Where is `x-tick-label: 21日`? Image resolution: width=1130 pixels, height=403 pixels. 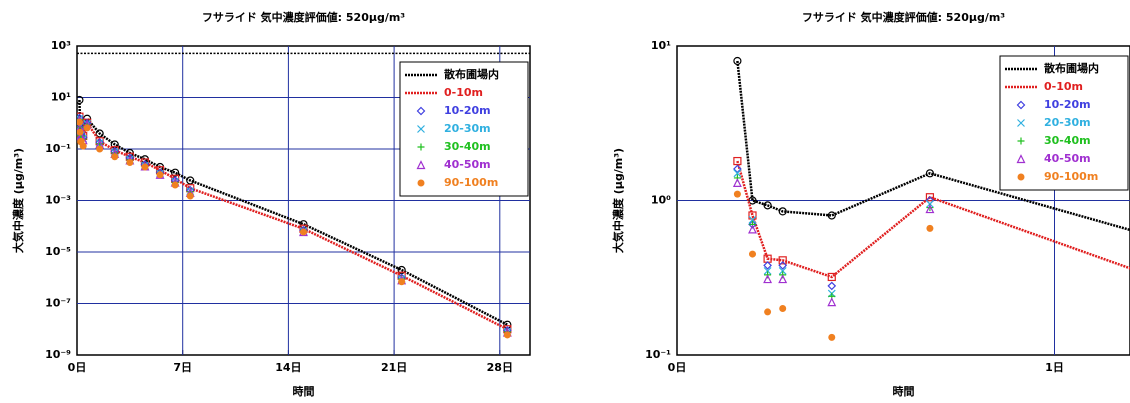 x-tick-label: 21日 is located at coordinates (394, 367).